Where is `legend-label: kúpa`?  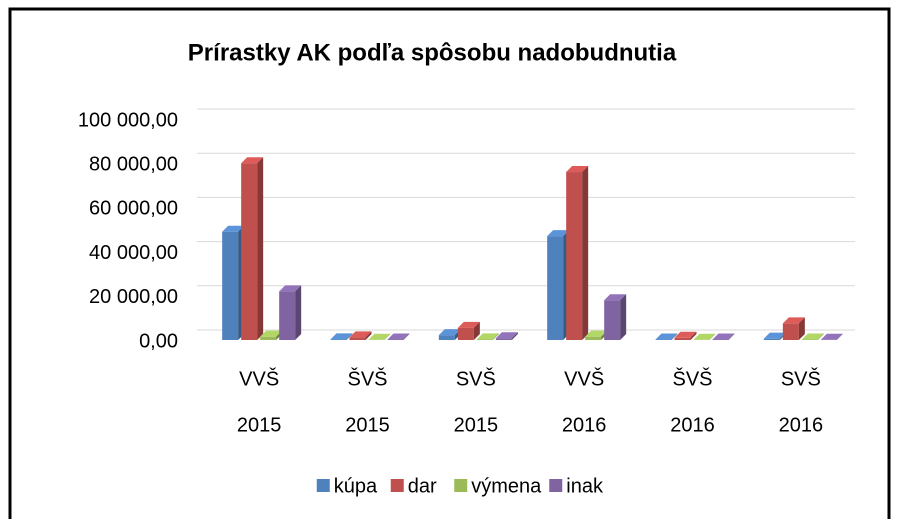 legend-label: kúpa is located at coordinates (356, 486).